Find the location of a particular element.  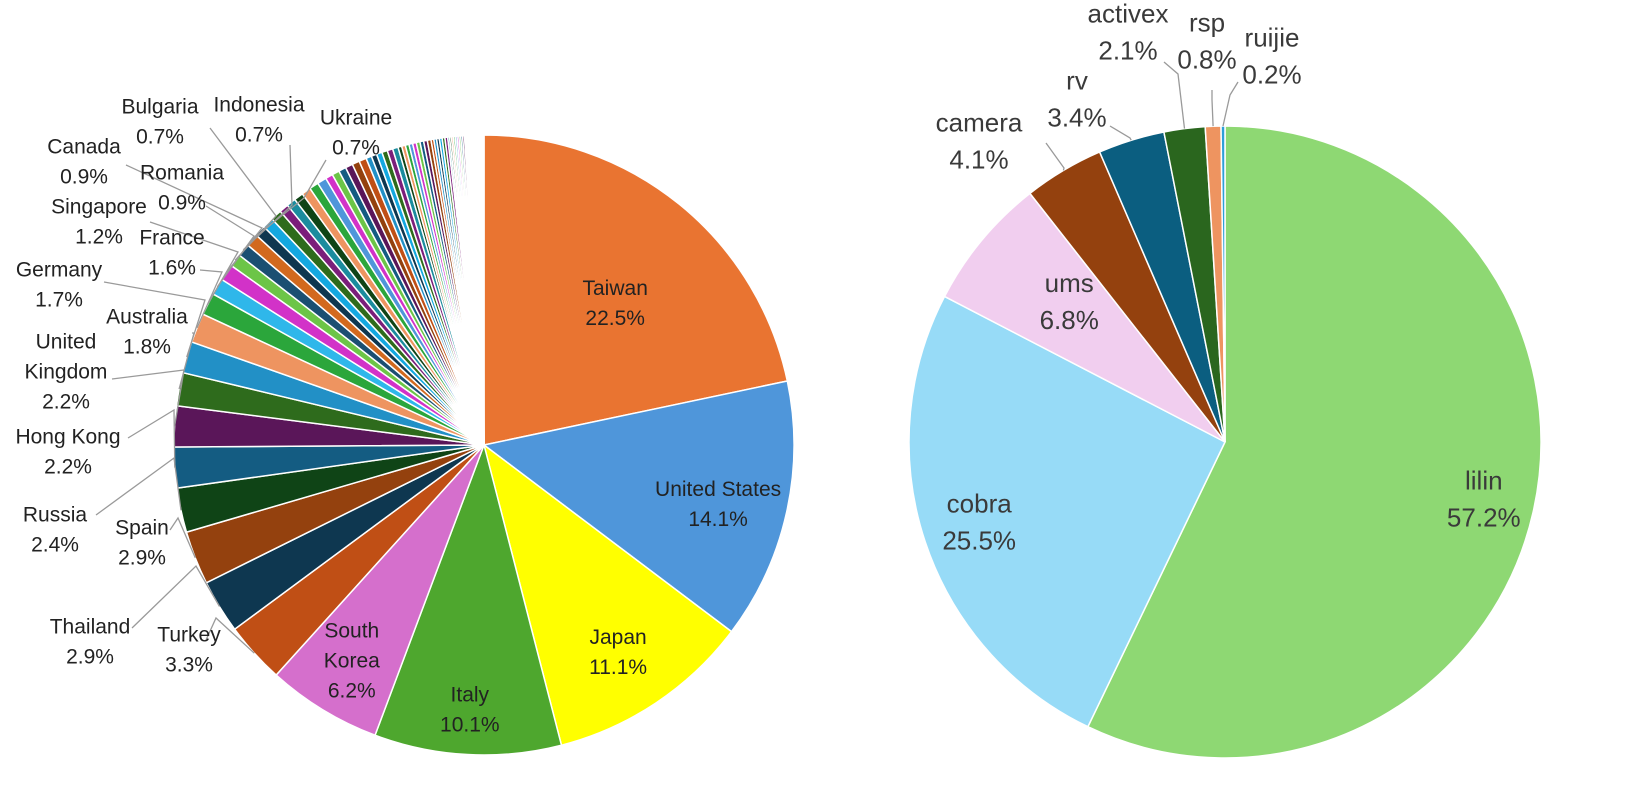

left-category-label-japan: Japan is located at coordinates (617, 637).